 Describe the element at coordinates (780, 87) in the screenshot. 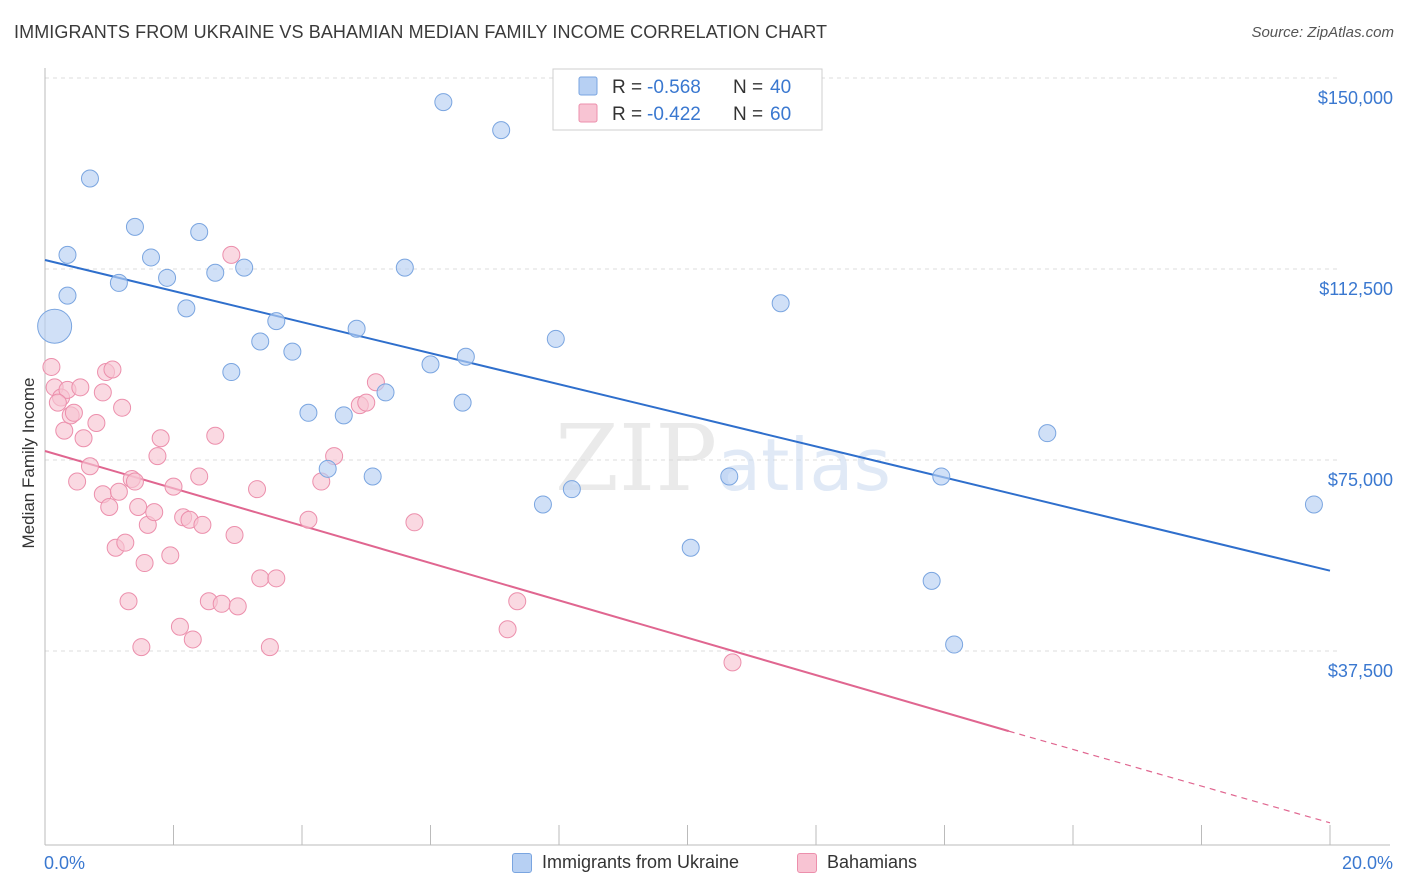

I see `legend-n-value-ukraine: 40` at that location.